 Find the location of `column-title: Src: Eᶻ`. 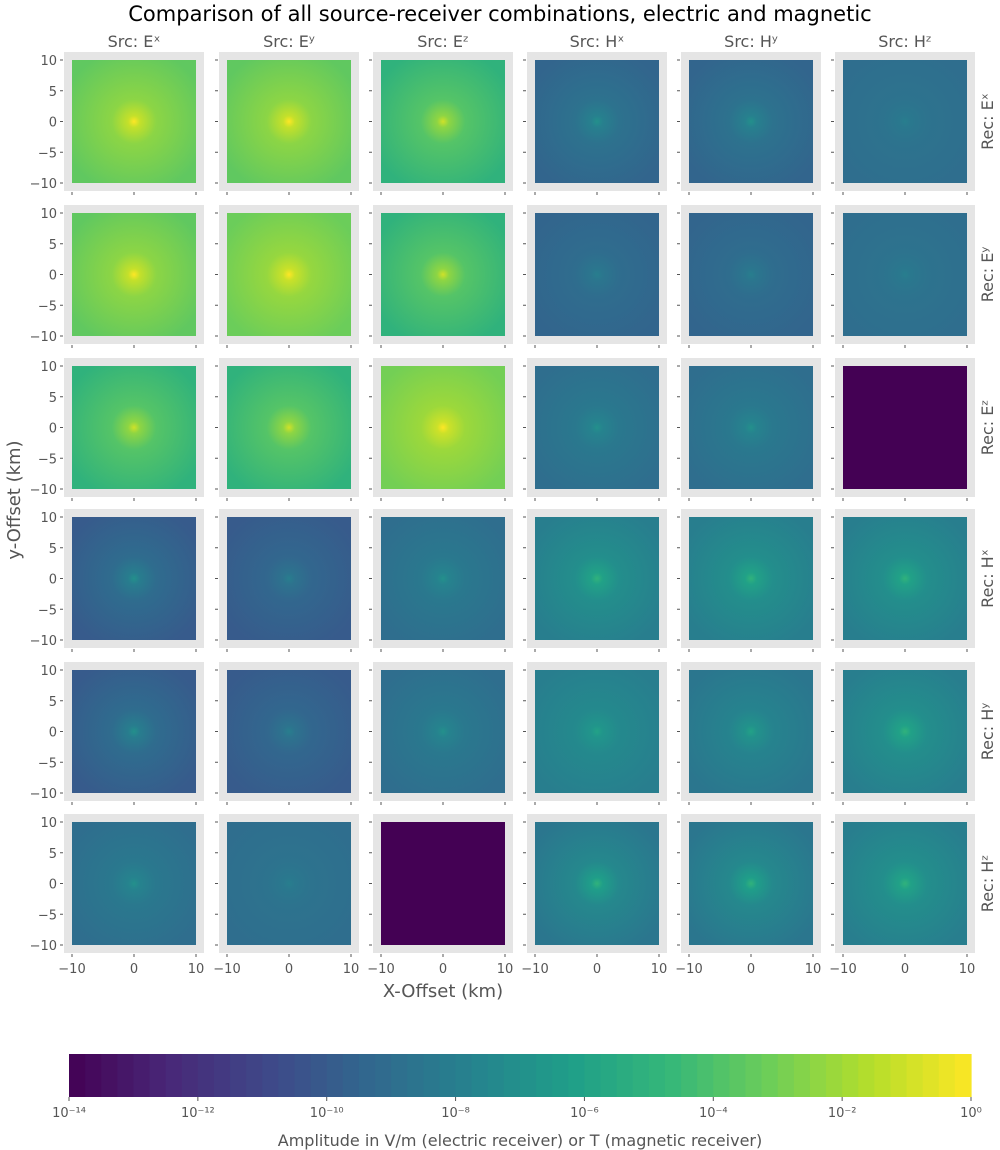

column-title: Src: Eᶻ is located at coordinates (443, 41).